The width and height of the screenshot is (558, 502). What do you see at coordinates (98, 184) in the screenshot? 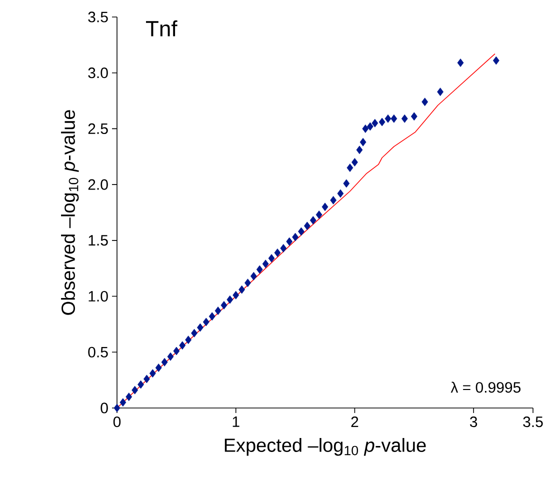
I see `y-tick-label: 2.0` at bounding box center [98, 184].